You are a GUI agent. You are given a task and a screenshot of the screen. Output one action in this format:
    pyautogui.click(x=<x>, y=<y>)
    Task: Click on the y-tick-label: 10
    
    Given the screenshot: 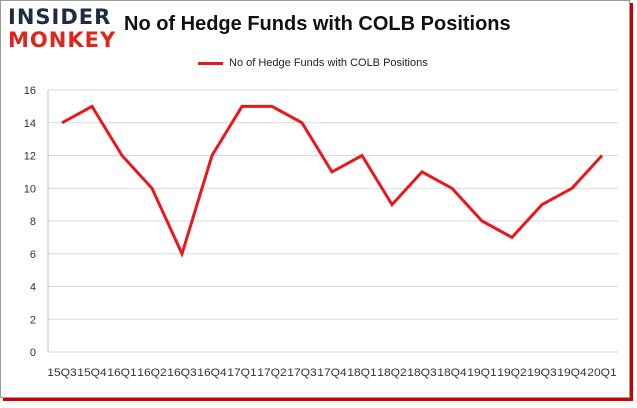 What is the action you would take?
    pyautogui.click(x=30, y=189)
    